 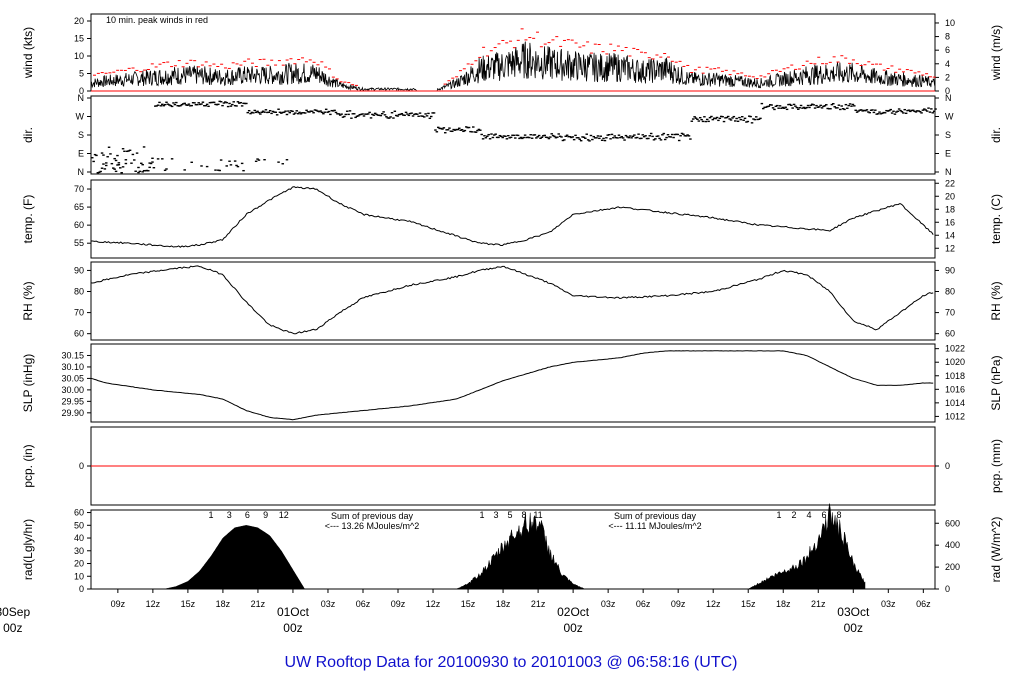 I want to click on rad-hour-mark: 2, so click(x=793, y=515).